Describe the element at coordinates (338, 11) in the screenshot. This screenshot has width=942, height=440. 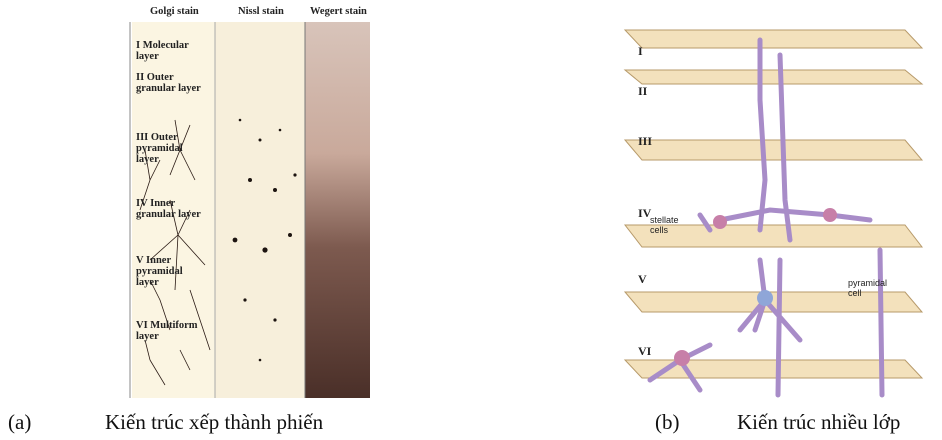
I see `column-header: Wegert stain` at that location.